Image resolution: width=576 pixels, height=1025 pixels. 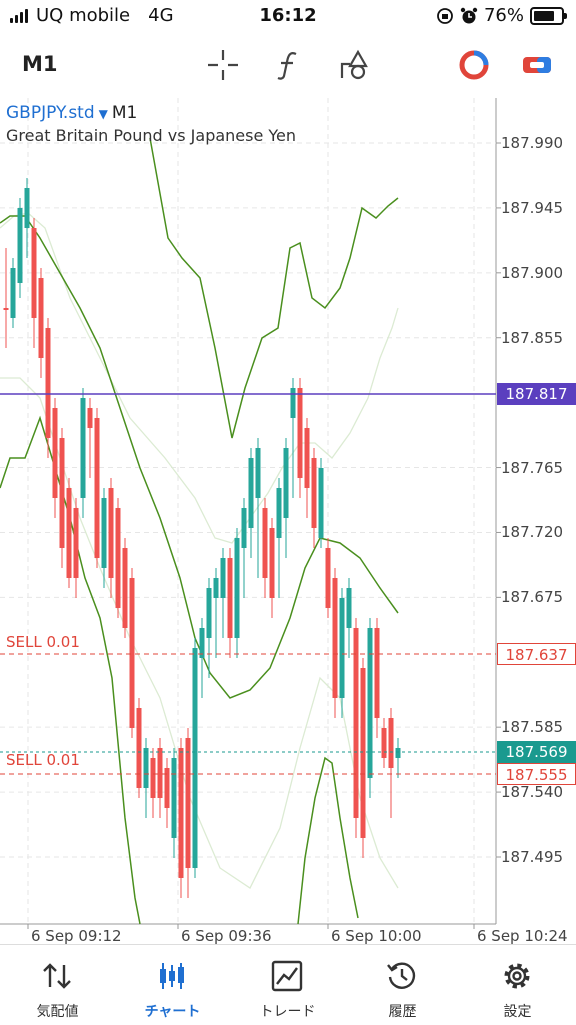 What do you see at coordinates (226, 936) in the screenshot?
I see `time-tick-label: 6 Sep 09:36` at bounding box center [226, 936].